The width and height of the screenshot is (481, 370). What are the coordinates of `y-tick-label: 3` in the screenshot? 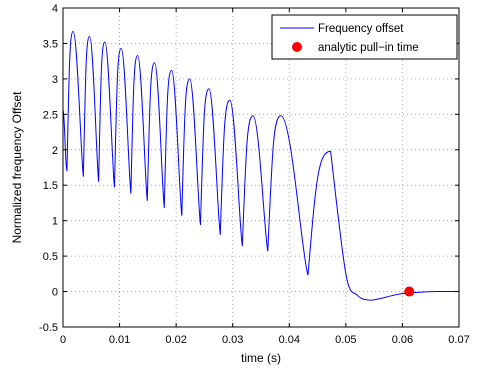 It's located at (55, 80).